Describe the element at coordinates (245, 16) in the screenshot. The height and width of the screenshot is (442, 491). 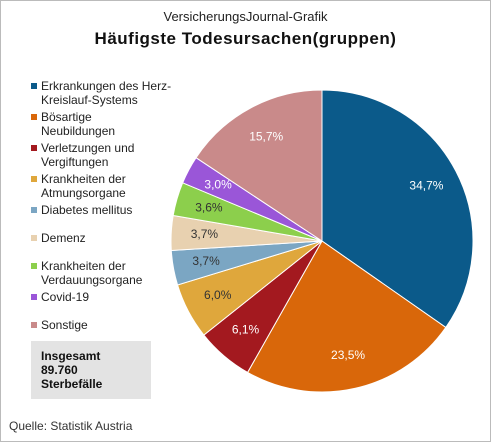
I see `header: VersicherungsJournal-Grafik` at that location.